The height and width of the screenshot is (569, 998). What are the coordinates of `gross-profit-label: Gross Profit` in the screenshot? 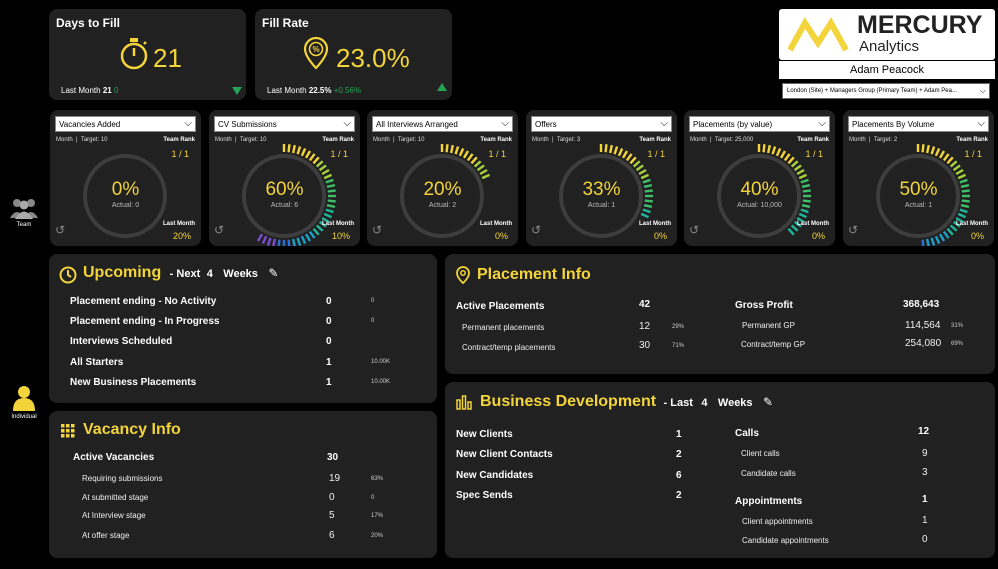 It's located at (764, 305).